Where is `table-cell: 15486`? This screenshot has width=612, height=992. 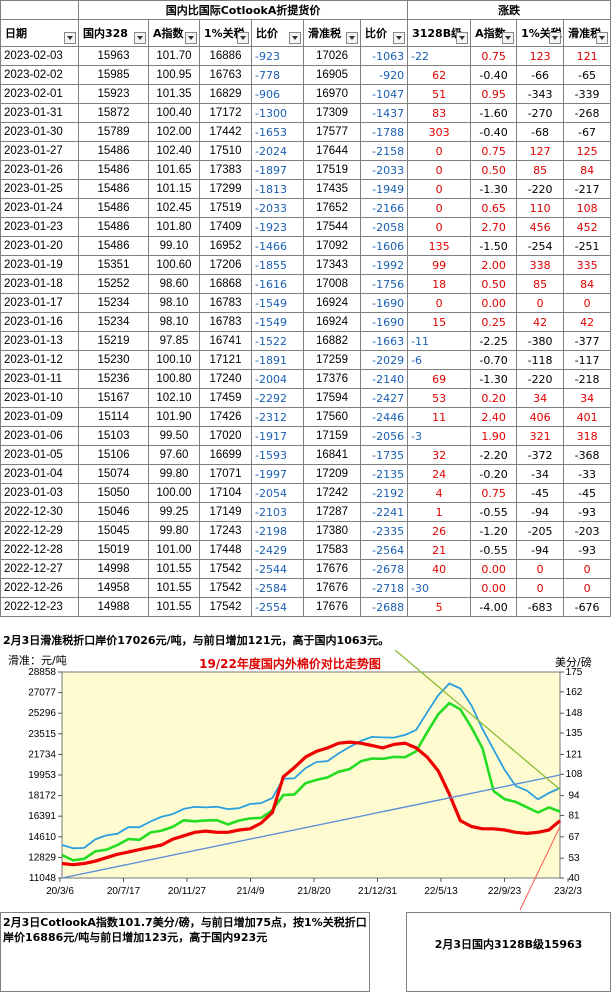 table-cell: 15486 is located at coordinates (113, 151).